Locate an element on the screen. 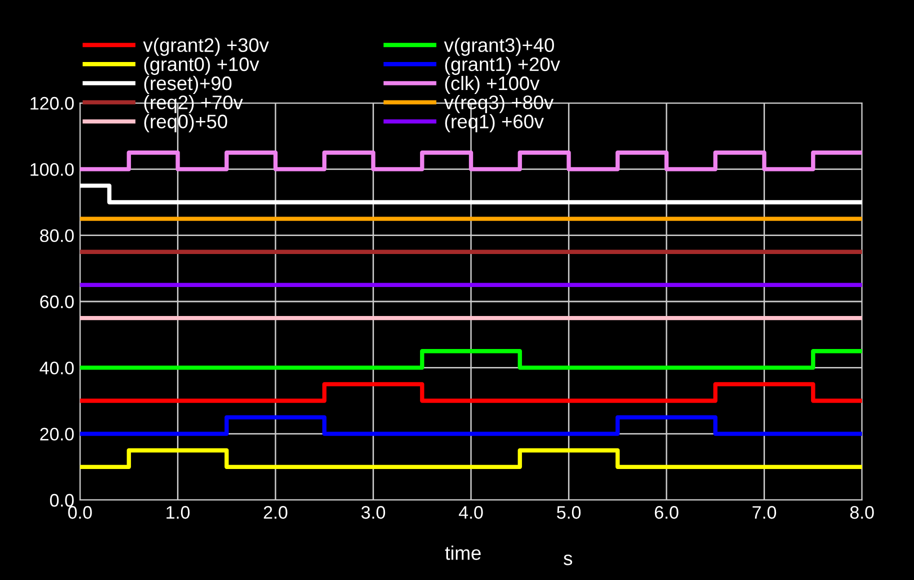 This screenshot has width=914, height=580. x-tick-label: 5.0 is located at coordinates (568, 512).